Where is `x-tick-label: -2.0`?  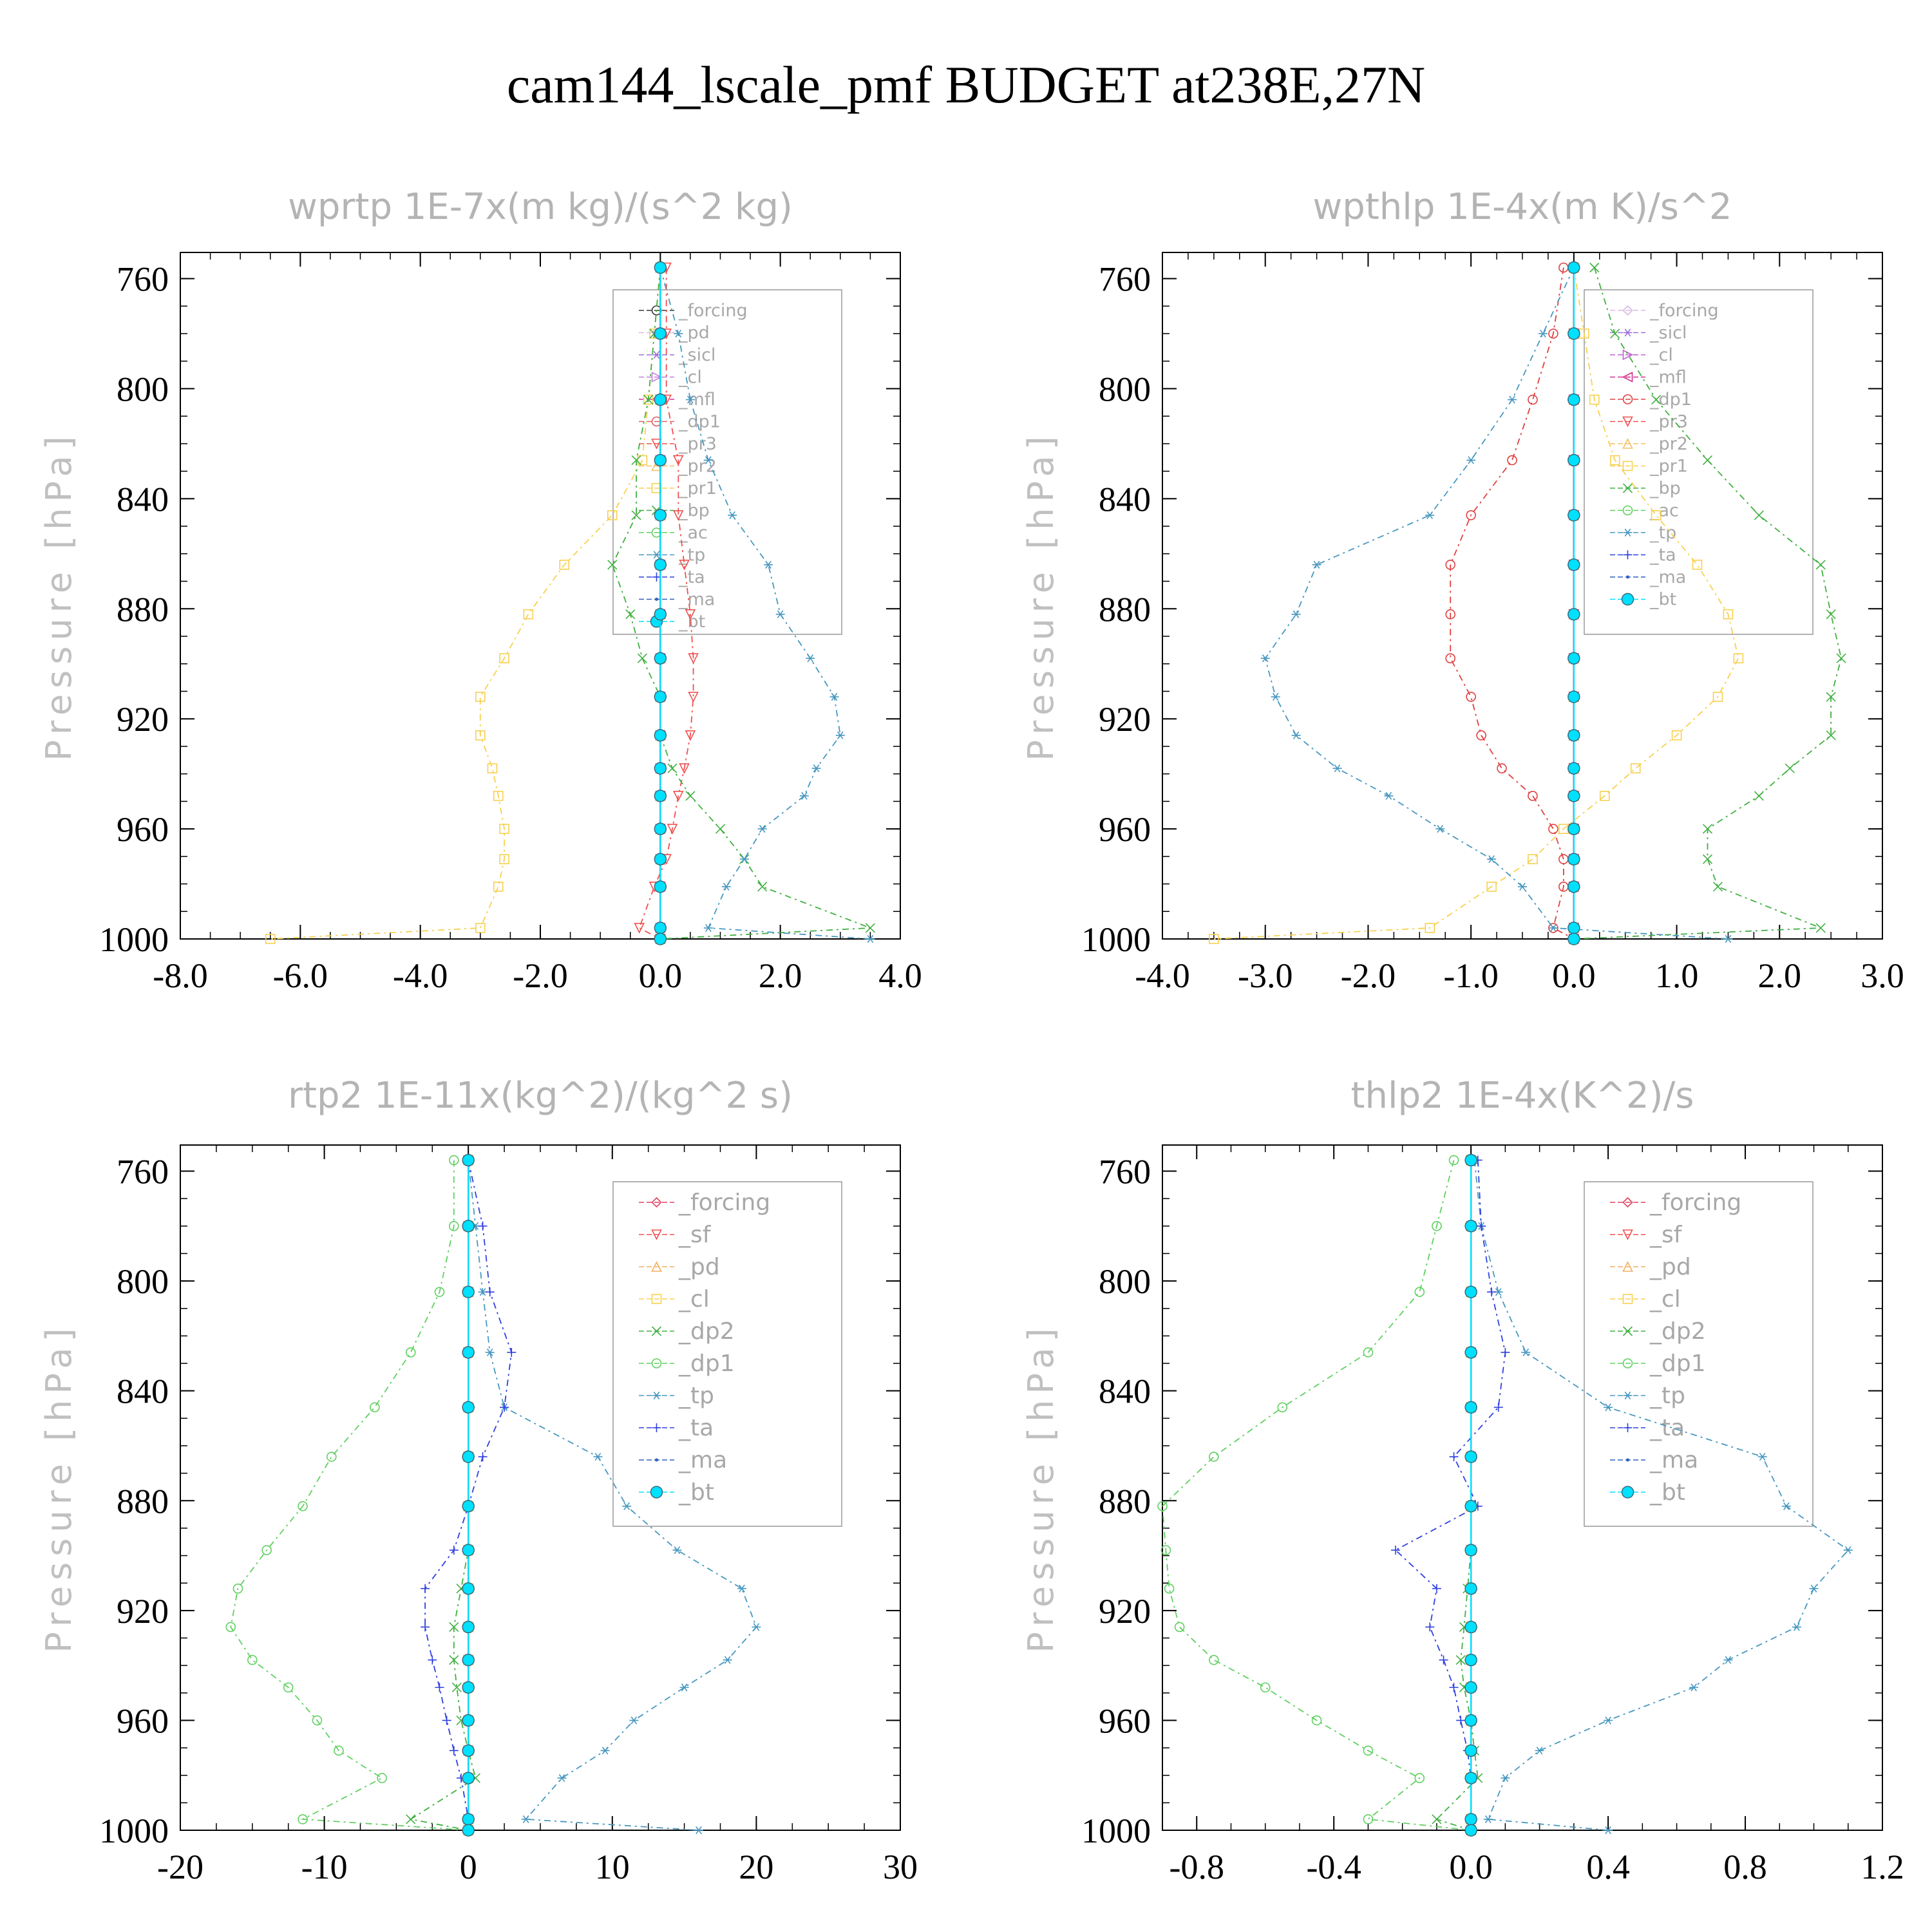
x-tick-label: -2.0 is located at coordinates (1368, 975).